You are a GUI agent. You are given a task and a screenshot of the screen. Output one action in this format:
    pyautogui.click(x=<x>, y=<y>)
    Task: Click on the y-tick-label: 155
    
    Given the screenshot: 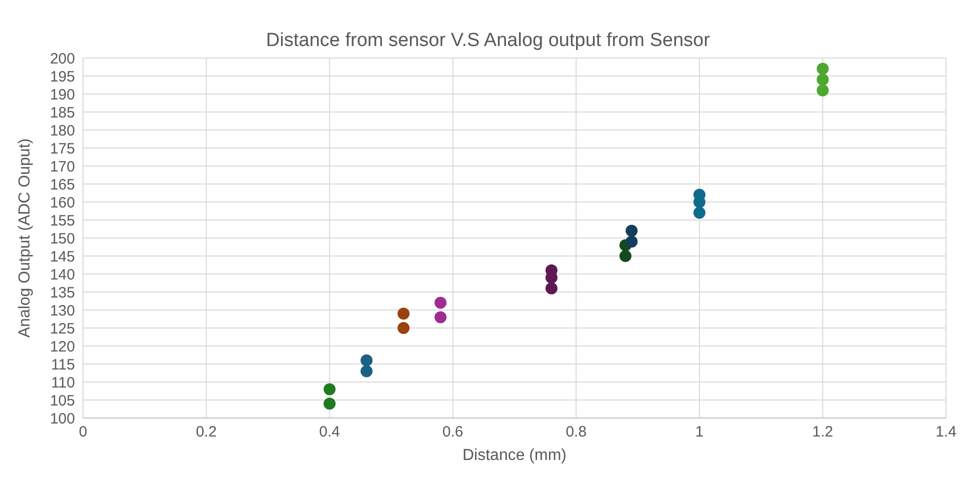 What is the action you would take?
    pyautogui.click(x=62, y=221)
    